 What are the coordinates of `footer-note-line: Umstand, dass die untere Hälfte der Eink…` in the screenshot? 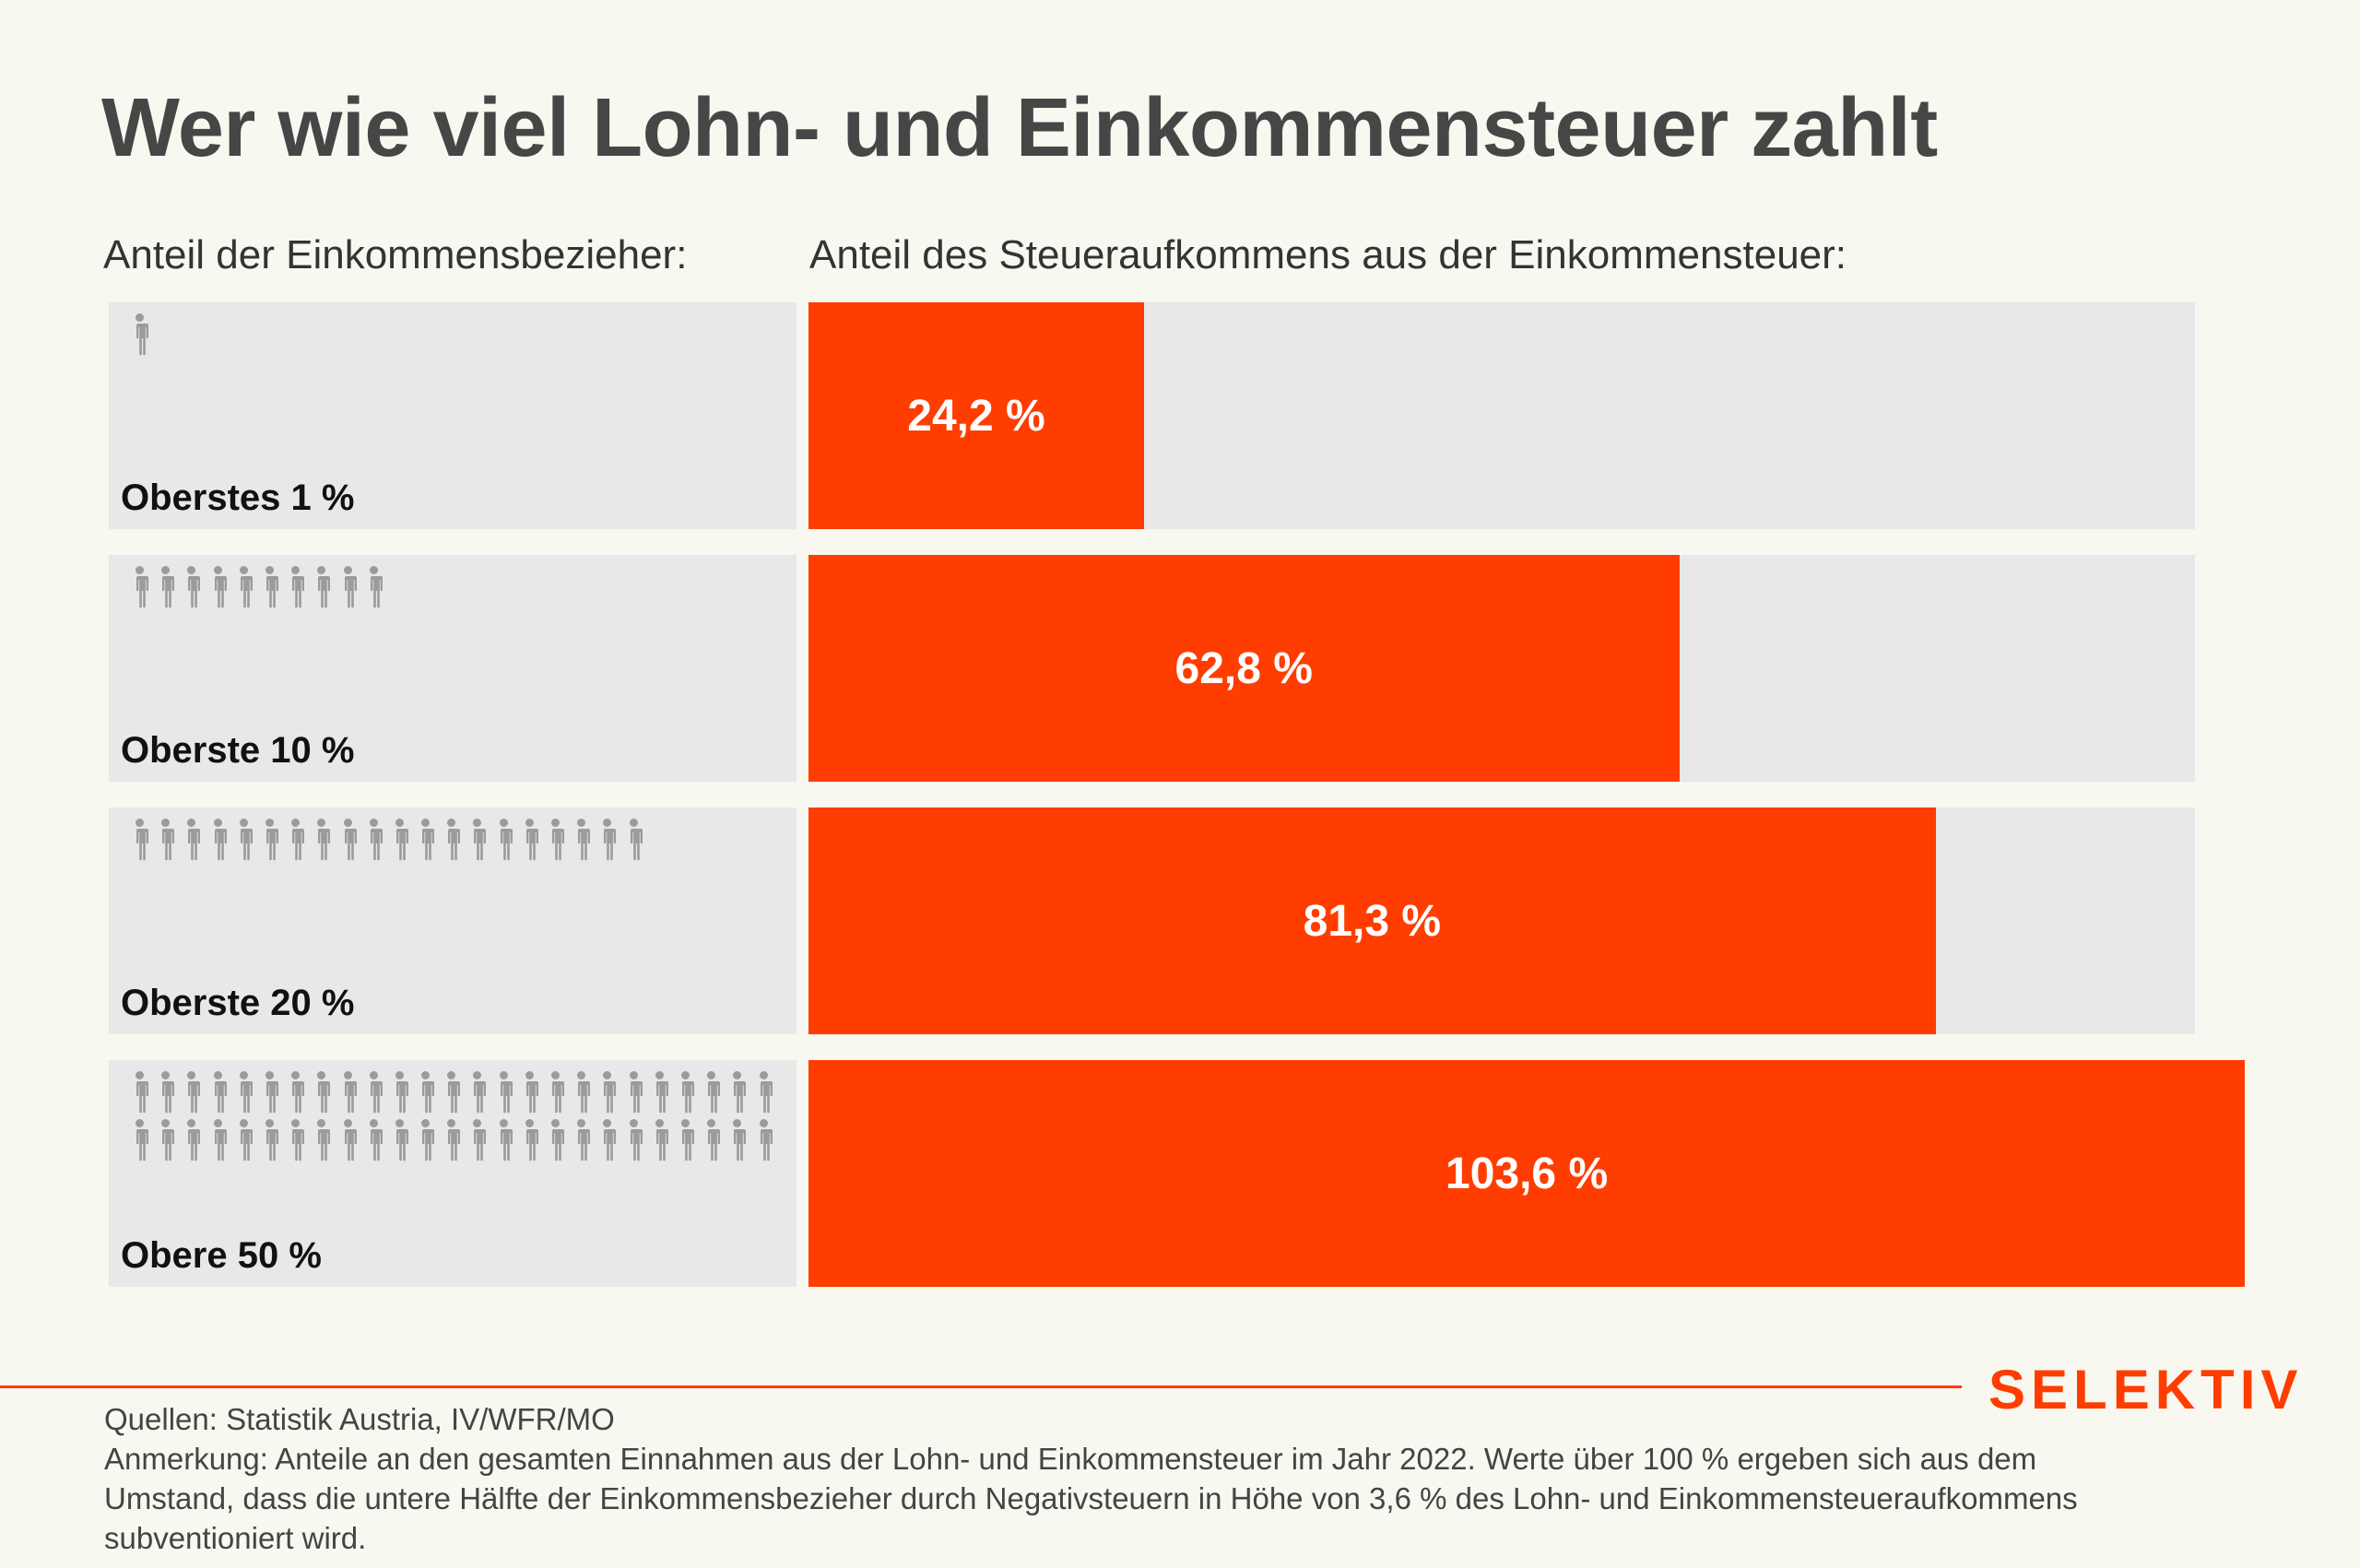 It's located at (1091, 1498).